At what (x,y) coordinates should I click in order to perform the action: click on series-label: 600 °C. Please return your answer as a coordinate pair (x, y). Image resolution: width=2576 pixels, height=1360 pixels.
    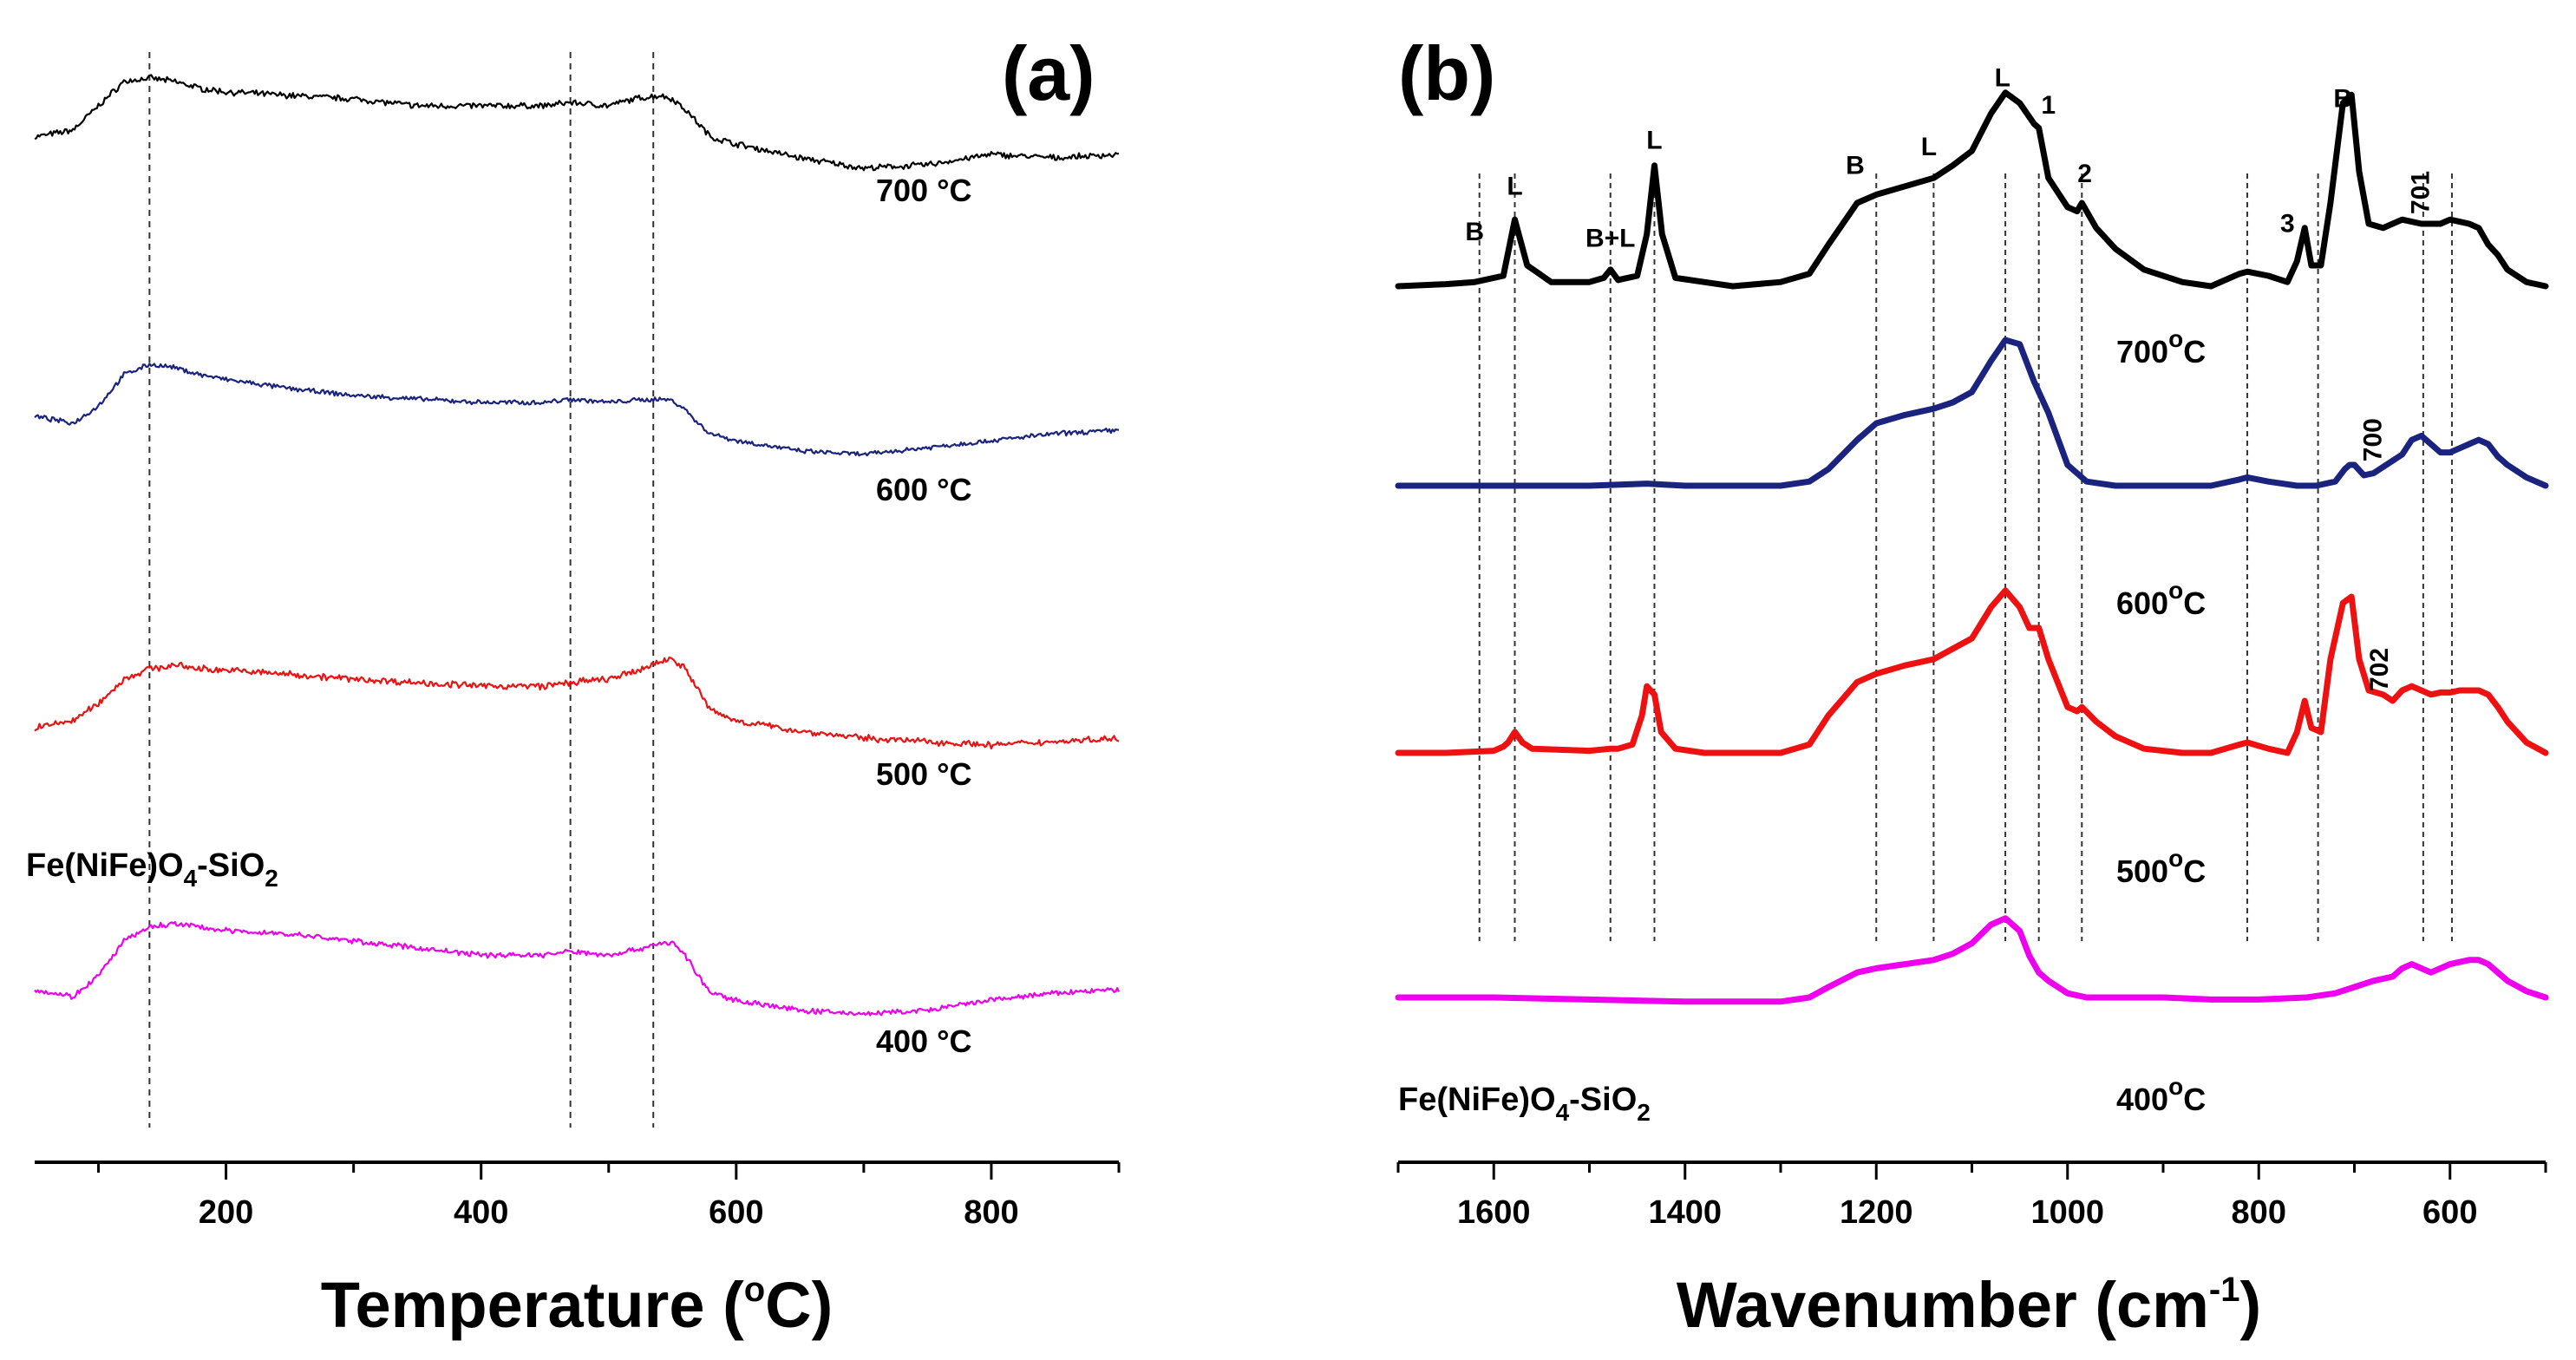
    Looking at the image, I should click on (923, 489).